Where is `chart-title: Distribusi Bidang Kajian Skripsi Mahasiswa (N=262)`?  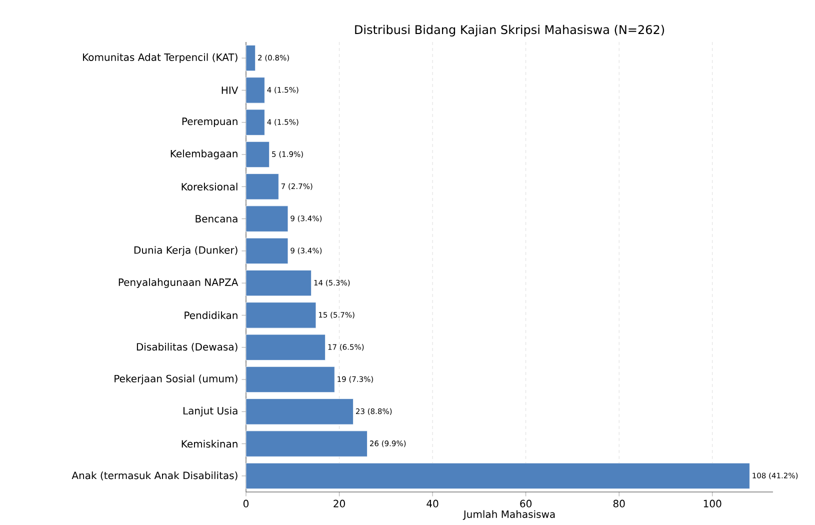
chart-title: Distribusi Bidang Kajian Skripsi Mahasiswa (N=262) is located at coordinates (509, 30).